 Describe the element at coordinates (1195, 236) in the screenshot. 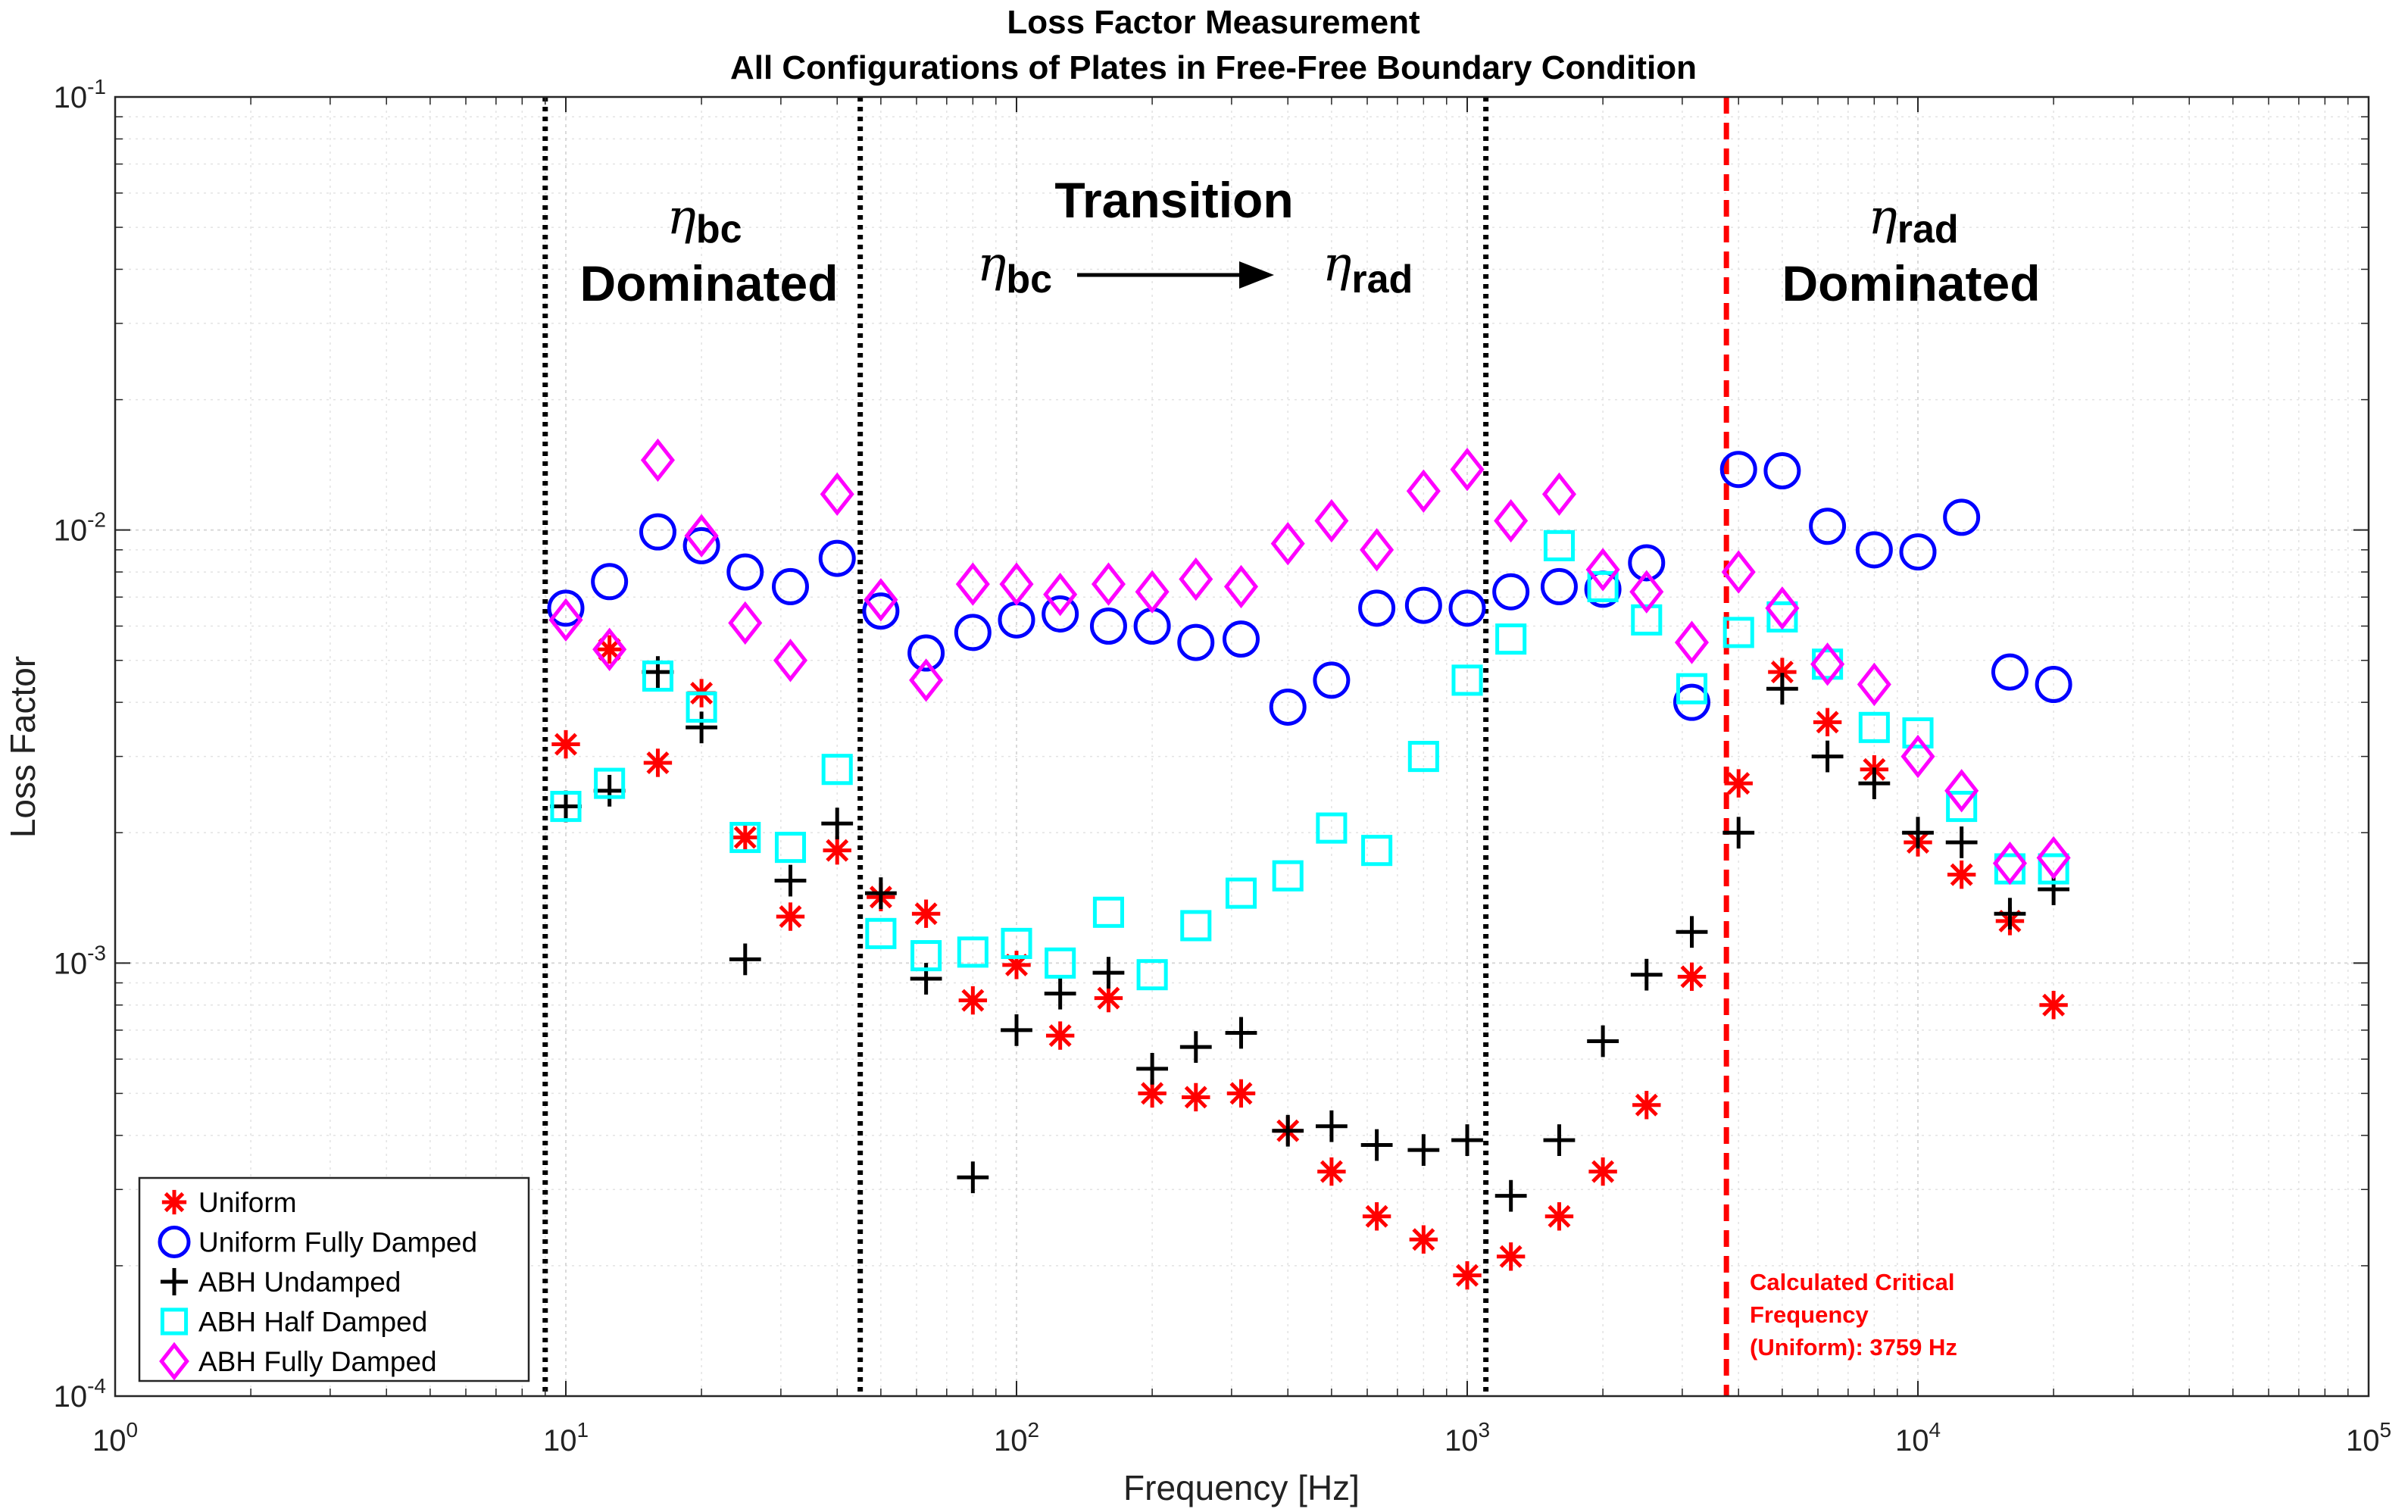

I see `transition-annotation: Transition ηbc ηrad` at that location.